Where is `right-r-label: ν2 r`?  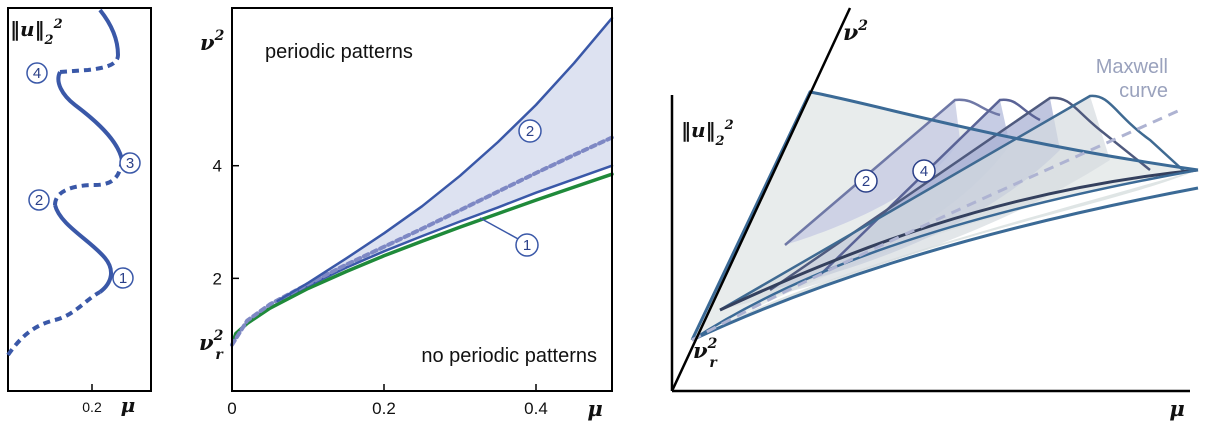 right-r-label: ν2 r is located at coordinates (705, 353).